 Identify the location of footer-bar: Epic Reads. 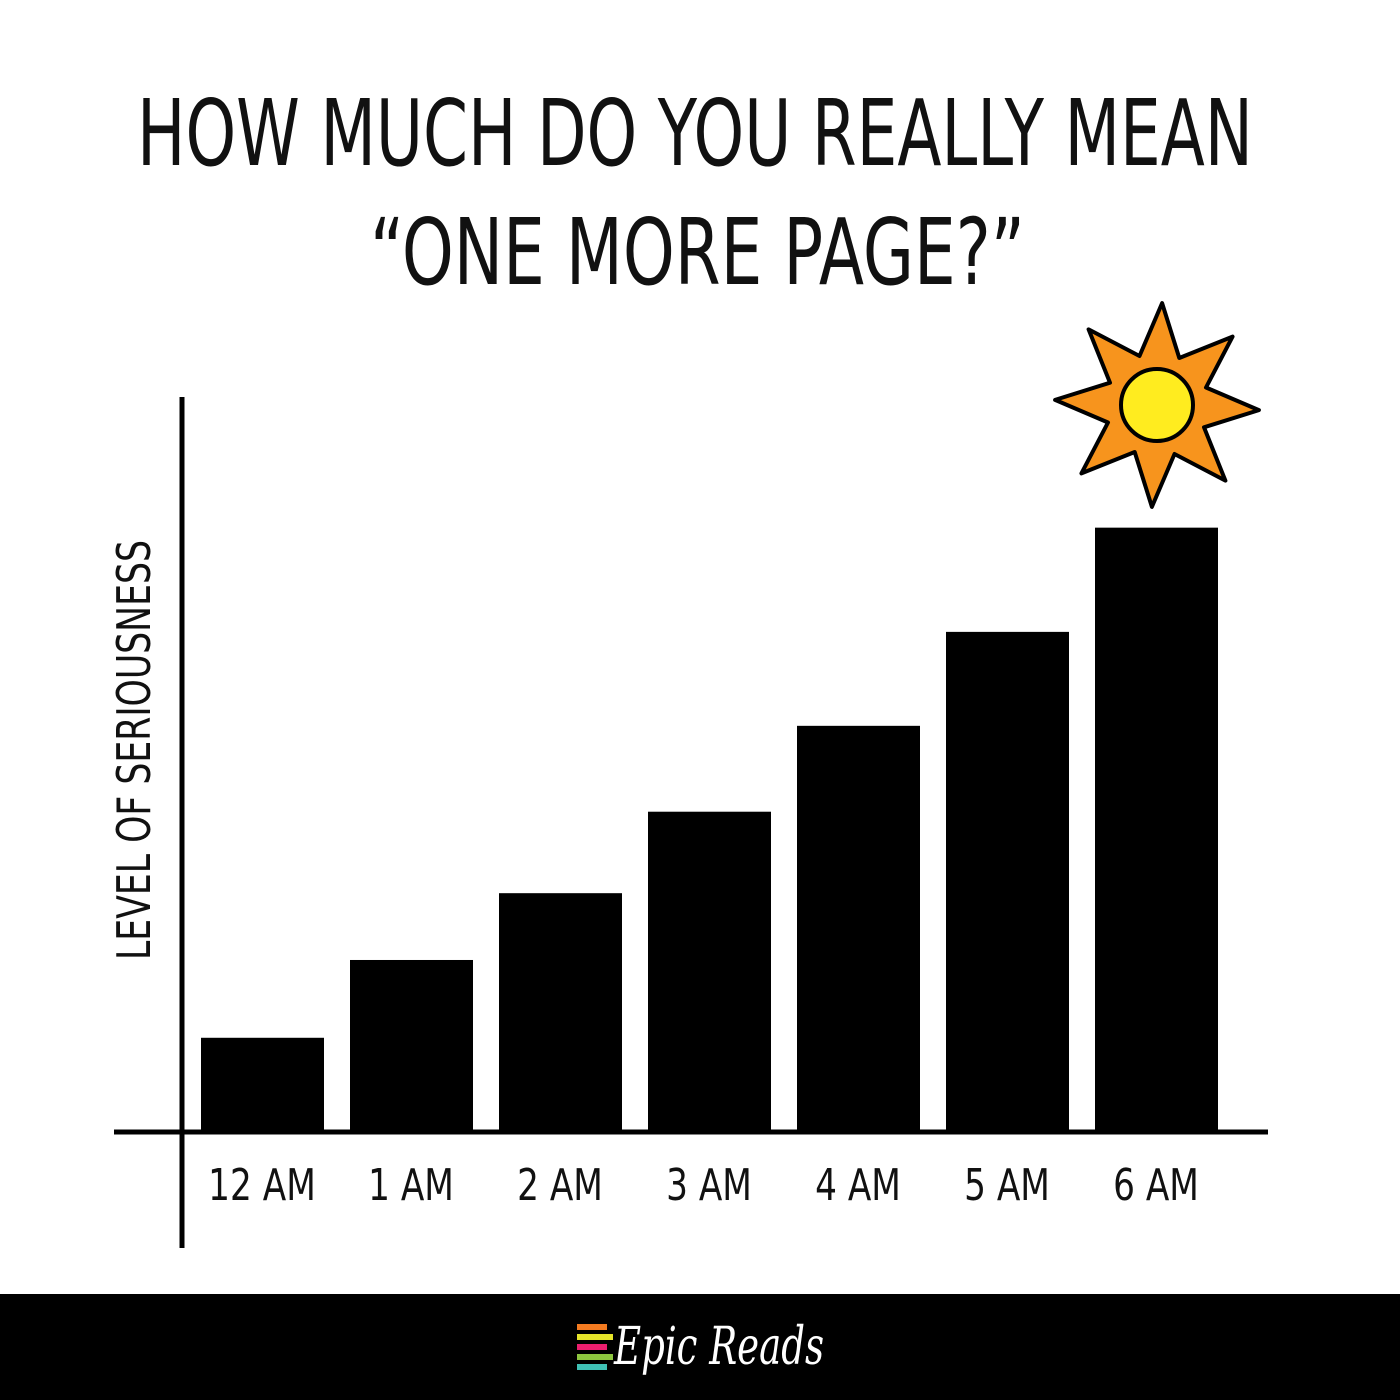
(700, 1347).